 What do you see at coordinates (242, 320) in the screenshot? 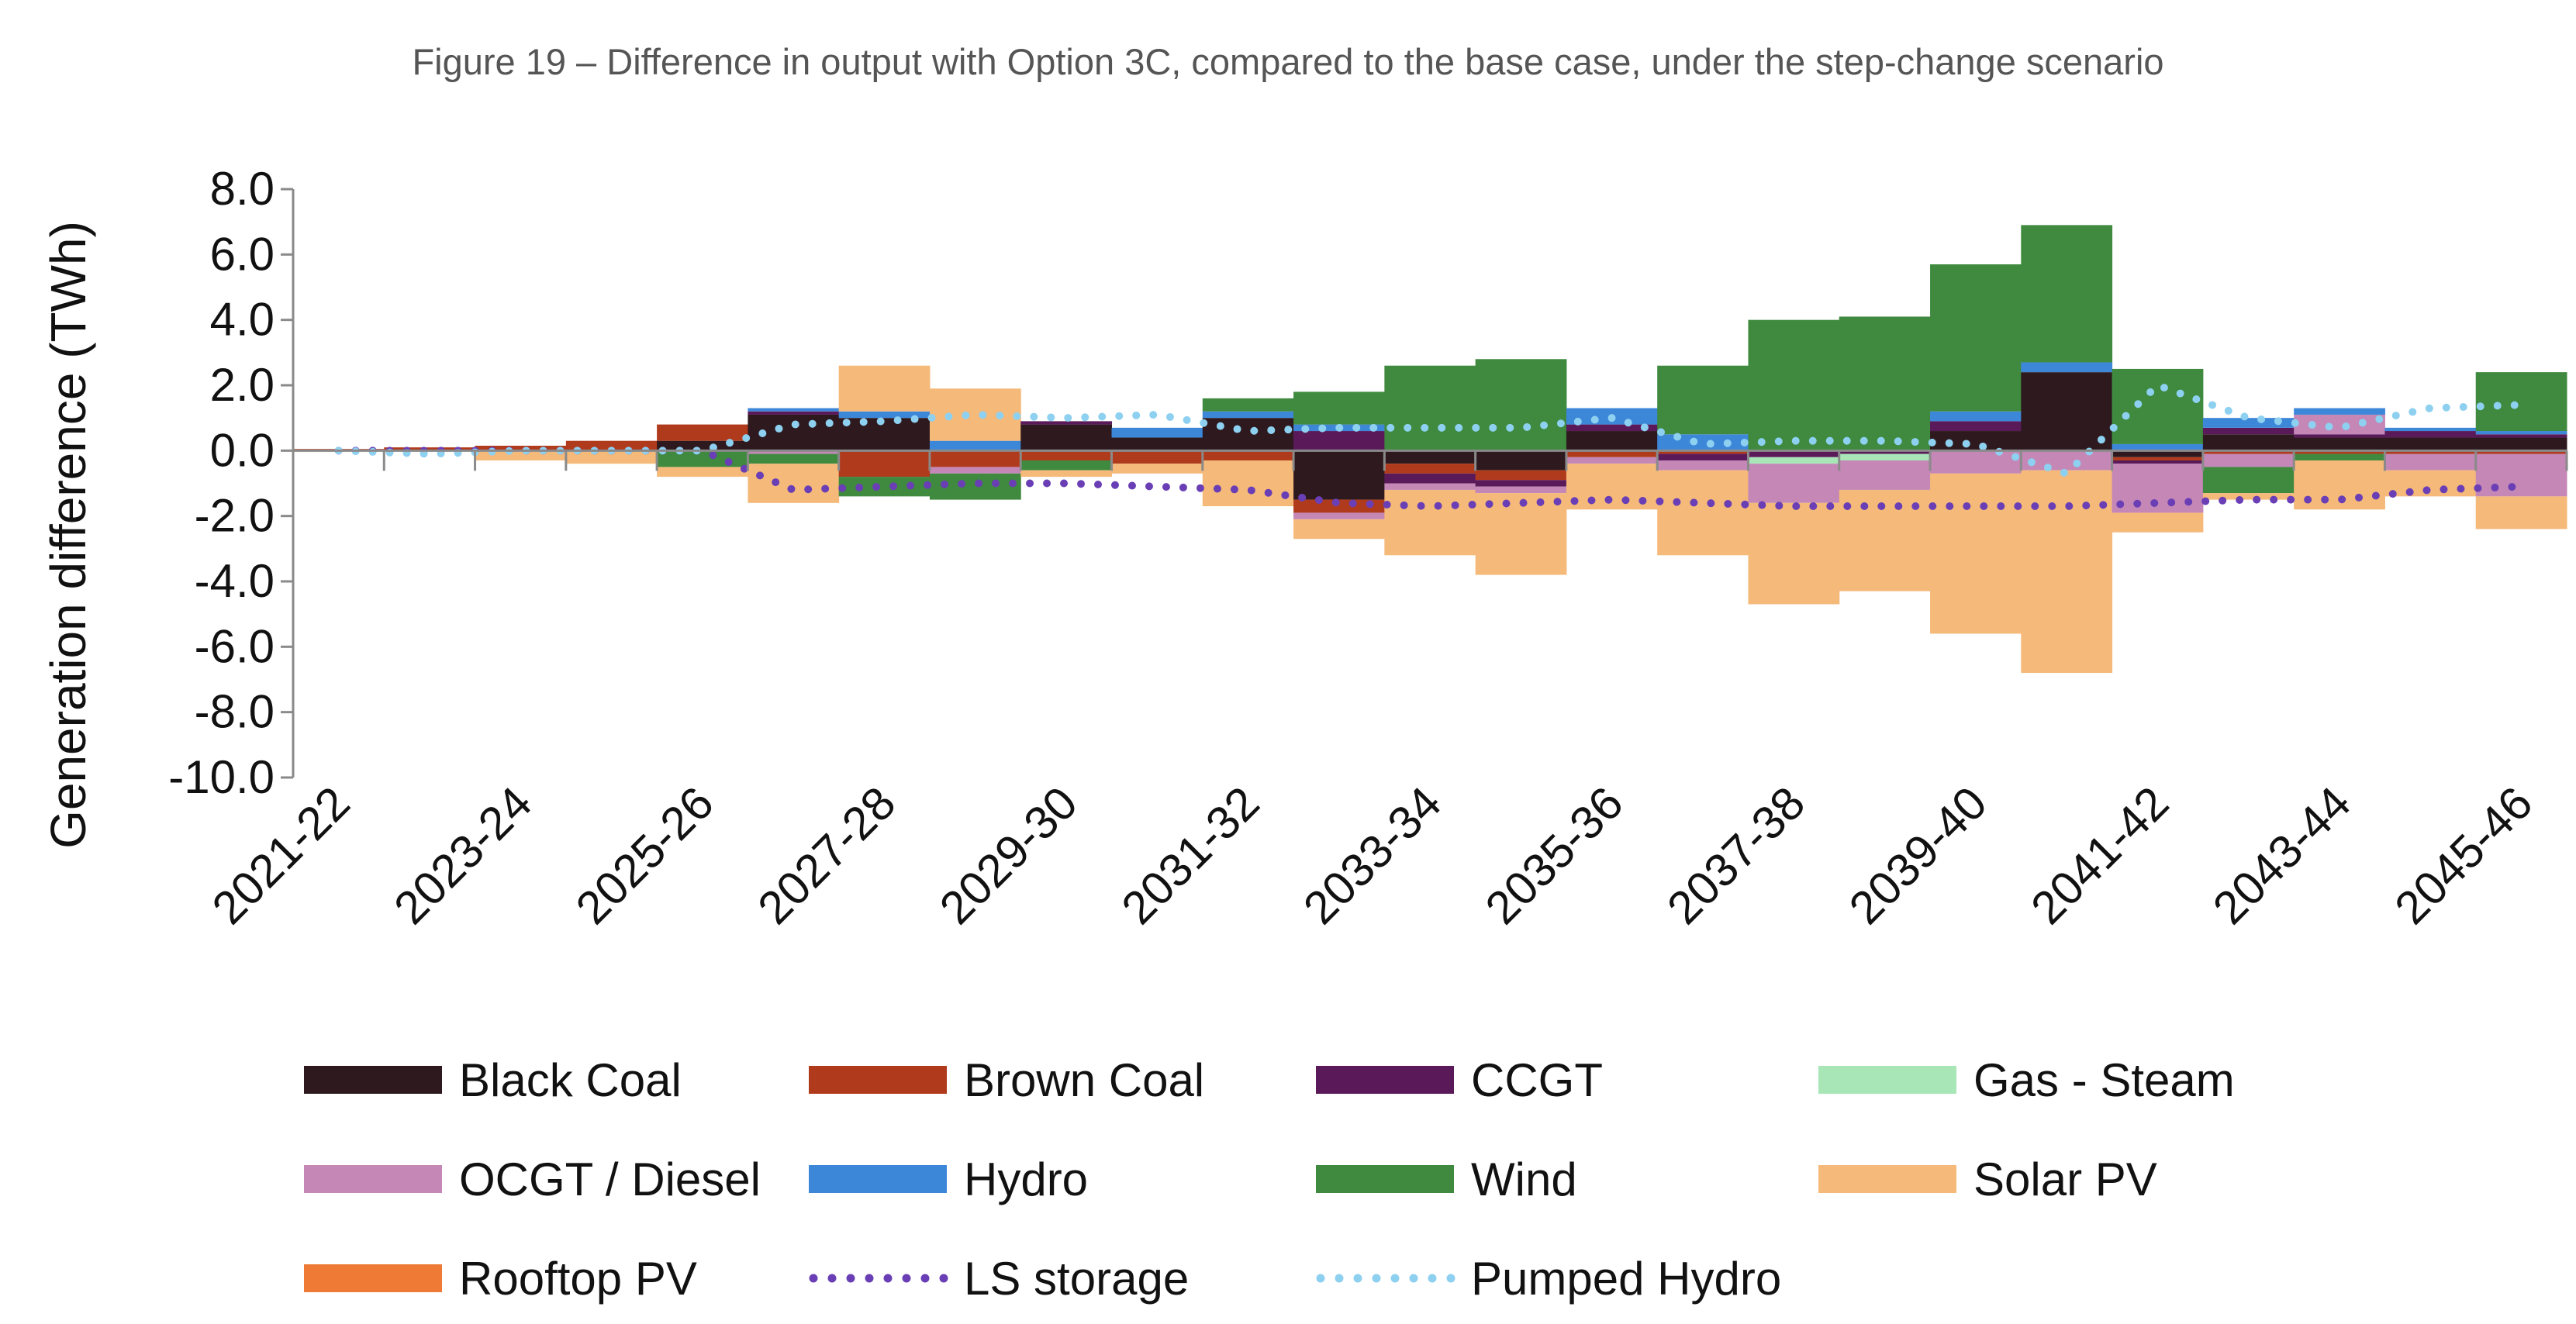
I see `y-tick-label: 4.0` at bounding box center [242, 320].